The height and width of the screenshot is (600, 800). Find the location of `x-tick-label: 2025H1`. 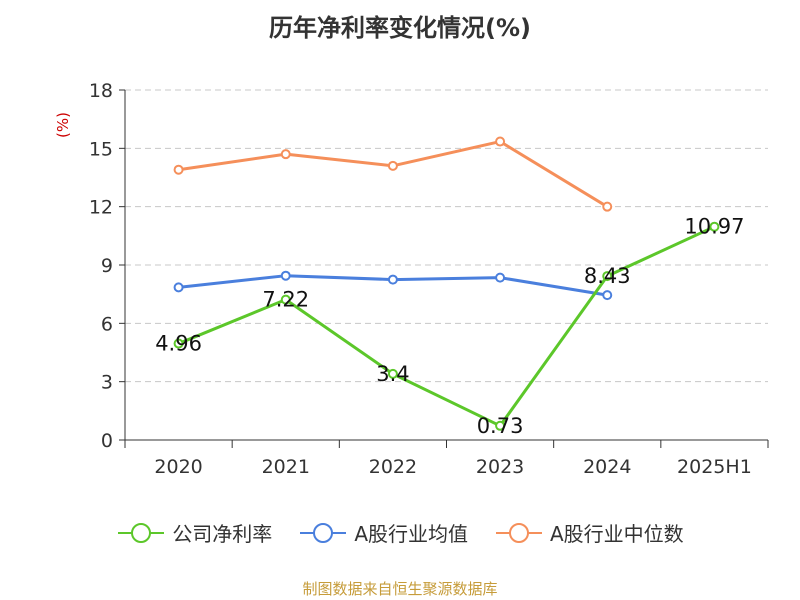

x-tick-label: 2025H1 is located at coordinates (714, 467).